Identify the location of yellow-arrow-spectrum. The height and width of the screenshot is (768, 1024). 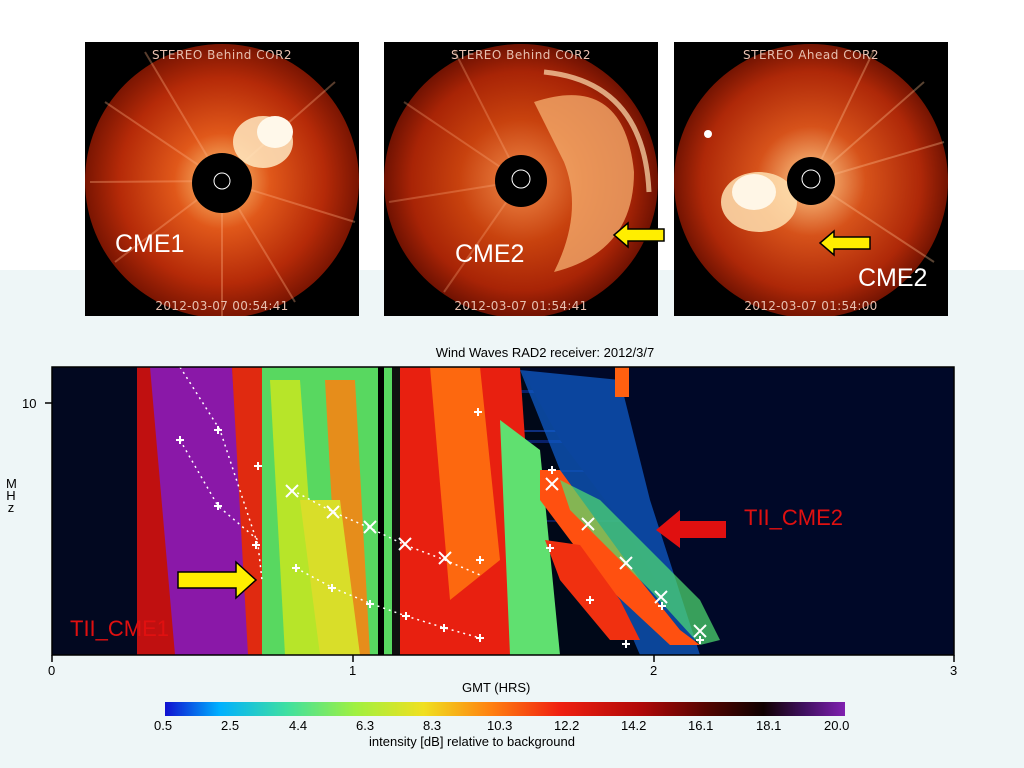
(217, 580).